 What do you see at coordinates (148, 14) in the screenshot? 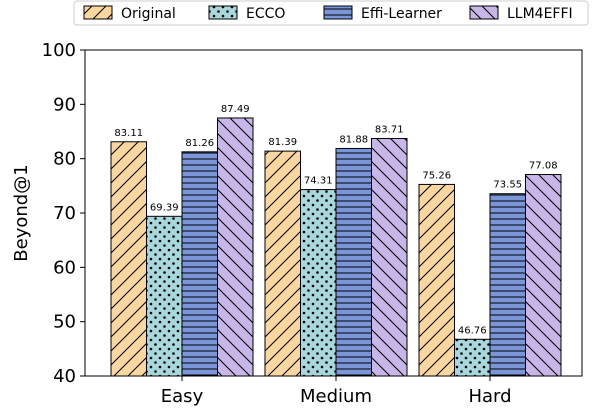
I see `legend-label: Original` at bounding box center [148, 14].